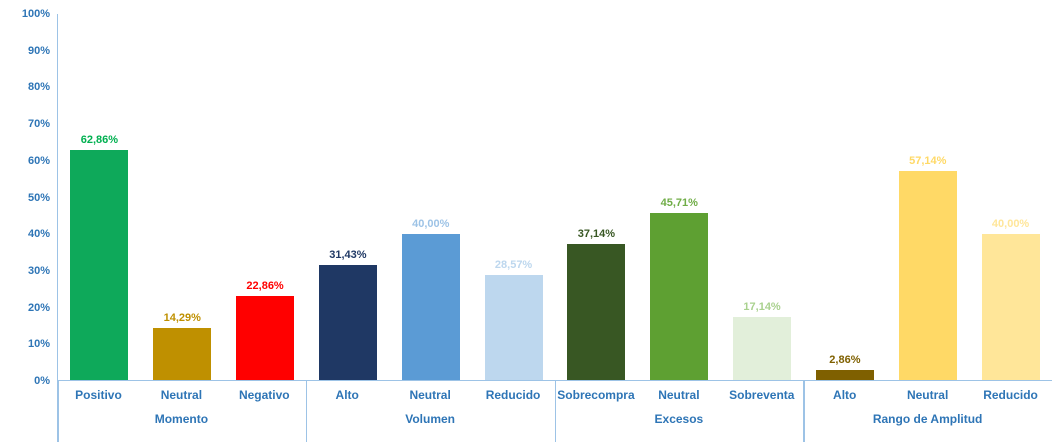 Image resolution: width=1058 pixels, height=446 pixels. Describe the element at coordinates (679, 202) in the screenshot. I see `bar-value-label: 45,71%` at that location.